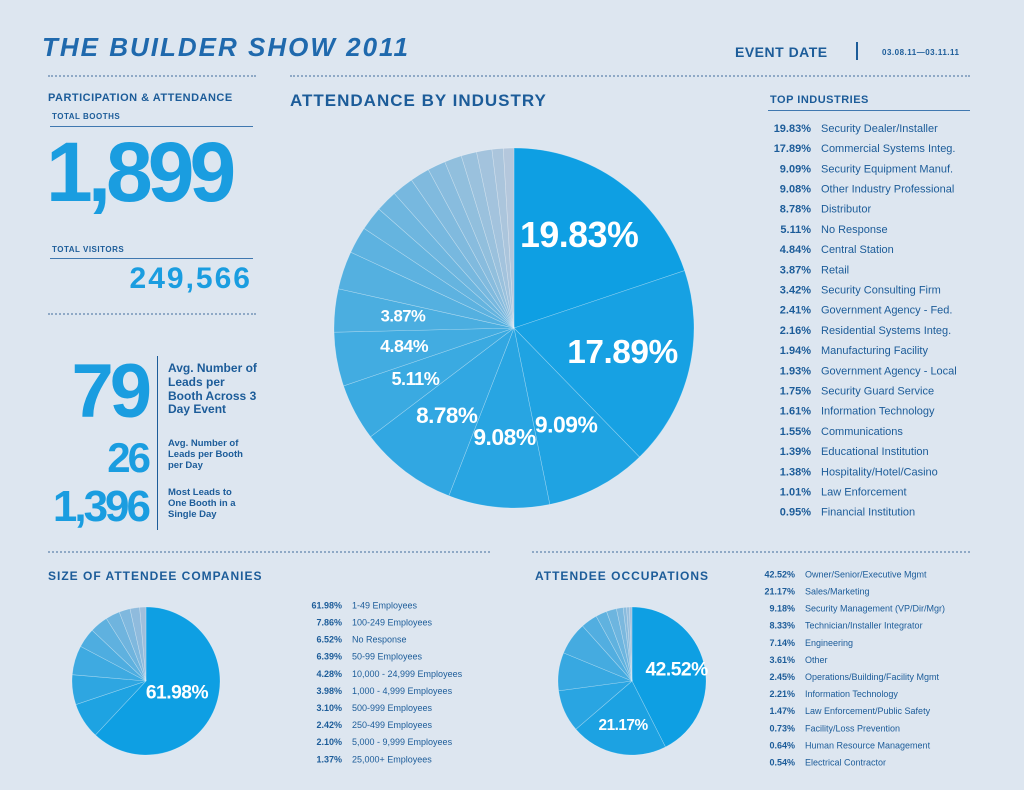 The width and height of the screenshot is (1024, 790). I want to click on legend-value: 3.61%, so click(782, 660).